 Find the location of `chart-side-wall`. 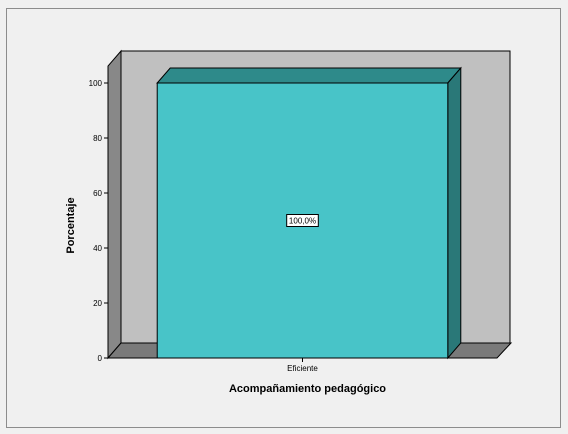

chart-side-wall is located at coordinates (114, 204).